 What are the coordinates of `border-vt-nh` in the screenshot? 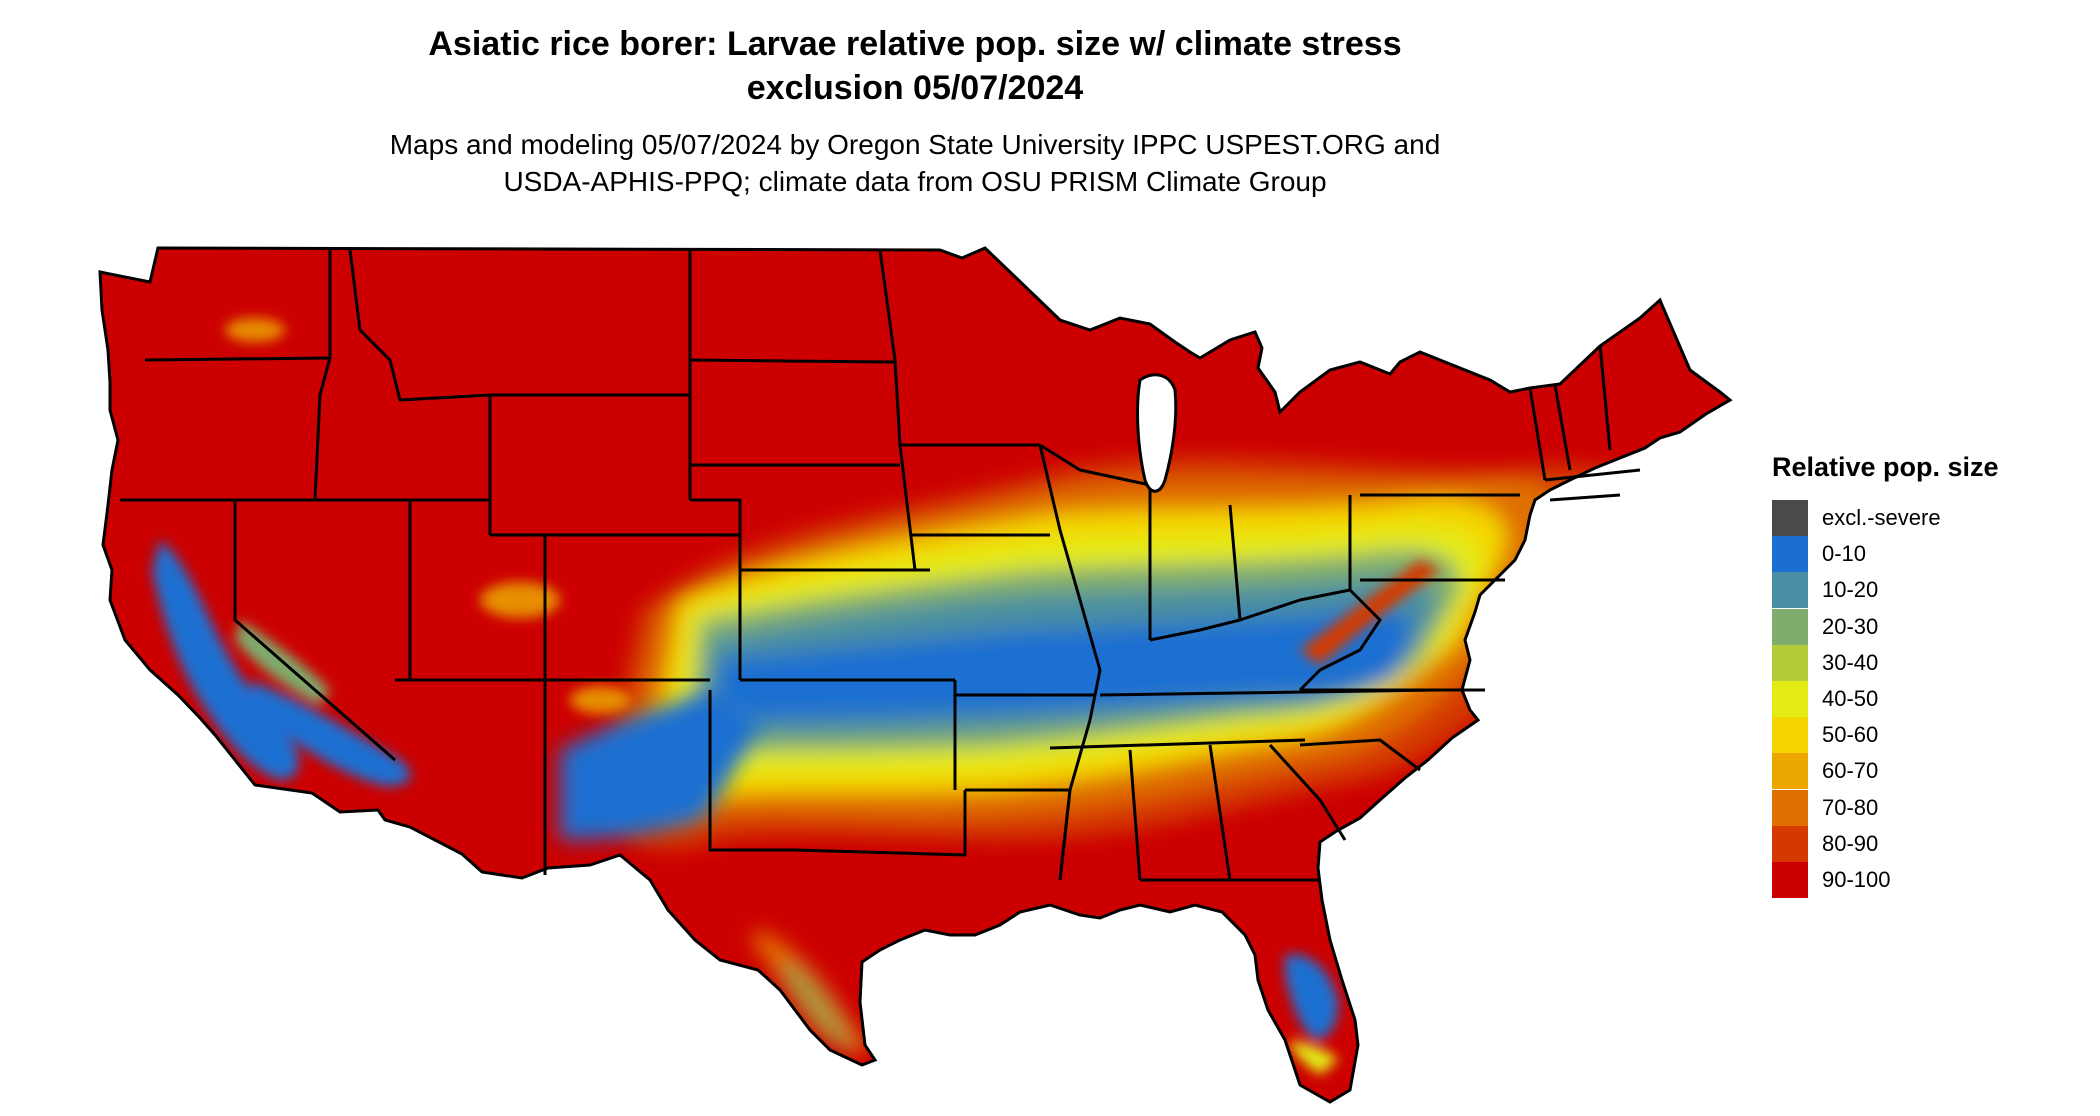 It's located at (1562, 427).